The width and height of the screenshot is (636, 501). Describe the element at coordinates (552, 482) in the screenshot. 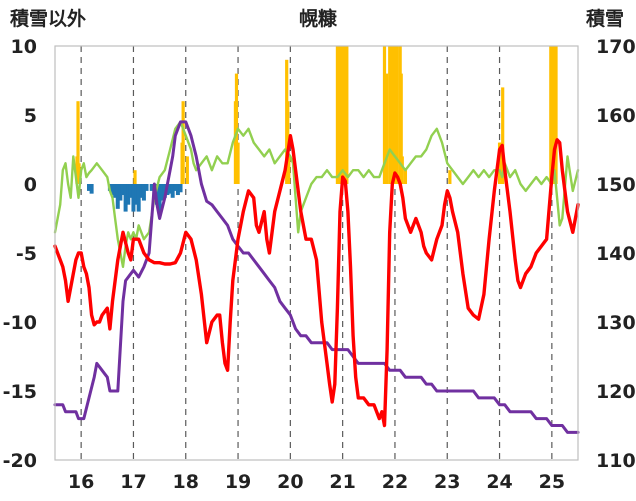

I see `x-tick-label: 25` at that location.